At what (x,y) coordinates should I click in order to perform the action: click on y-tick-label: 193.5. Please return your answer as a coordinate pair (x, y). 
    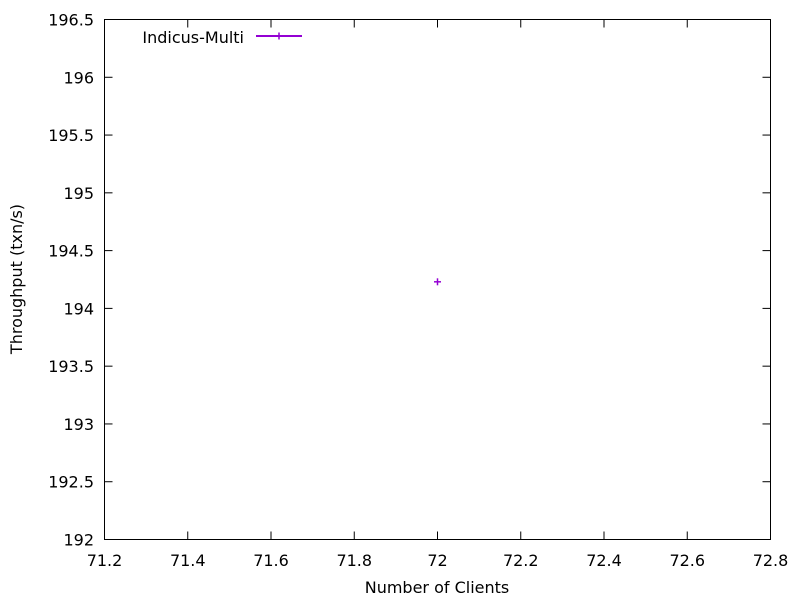
    Looking at the image, I should click on (71, 366).